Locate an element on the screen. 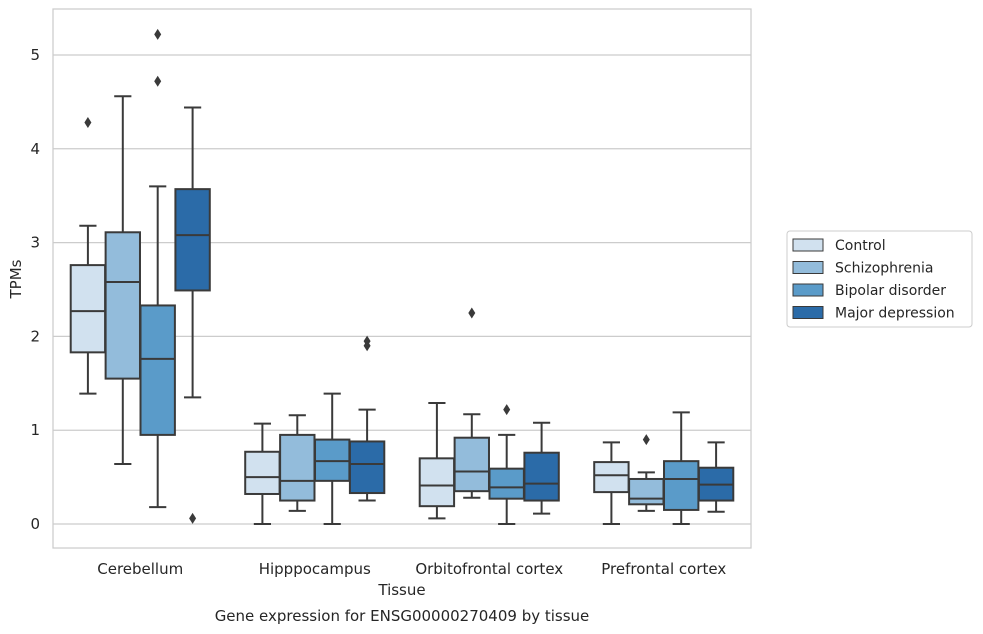  box-orbitofrontal-cortex-bipolar-disorder is located at coordinates (506, 464).